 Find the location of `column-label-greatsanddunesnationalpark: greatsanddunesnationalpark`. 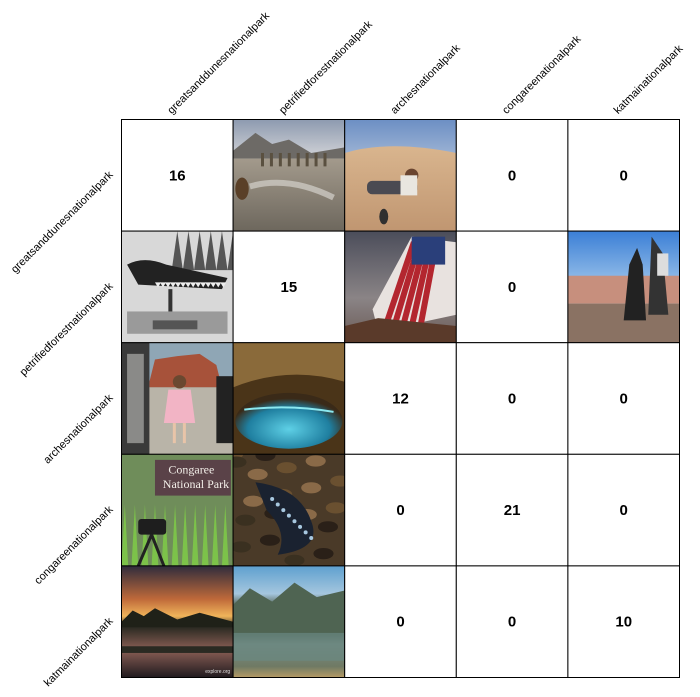

column-label-greatsanddunesnationalpark: greatsanddunesnationalpark is located at coordinates (218, 63).